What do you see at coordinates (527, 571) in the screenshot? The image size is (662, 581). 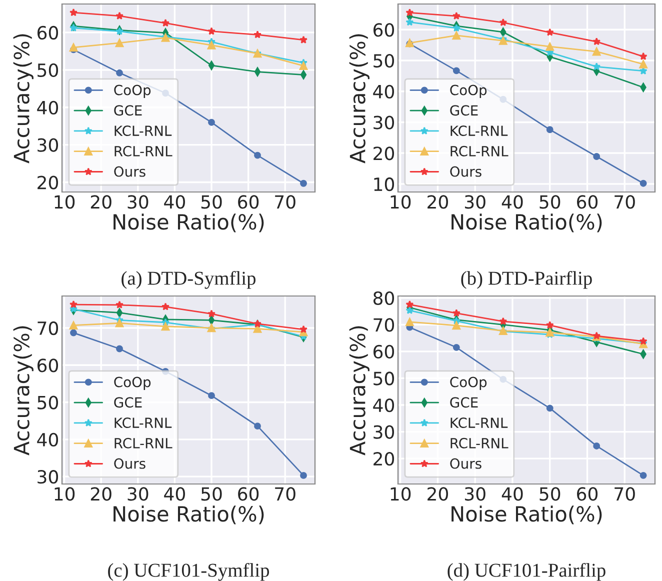 I see `text: (d) UCF101-Pairflip` at bounding box center [527, 571].